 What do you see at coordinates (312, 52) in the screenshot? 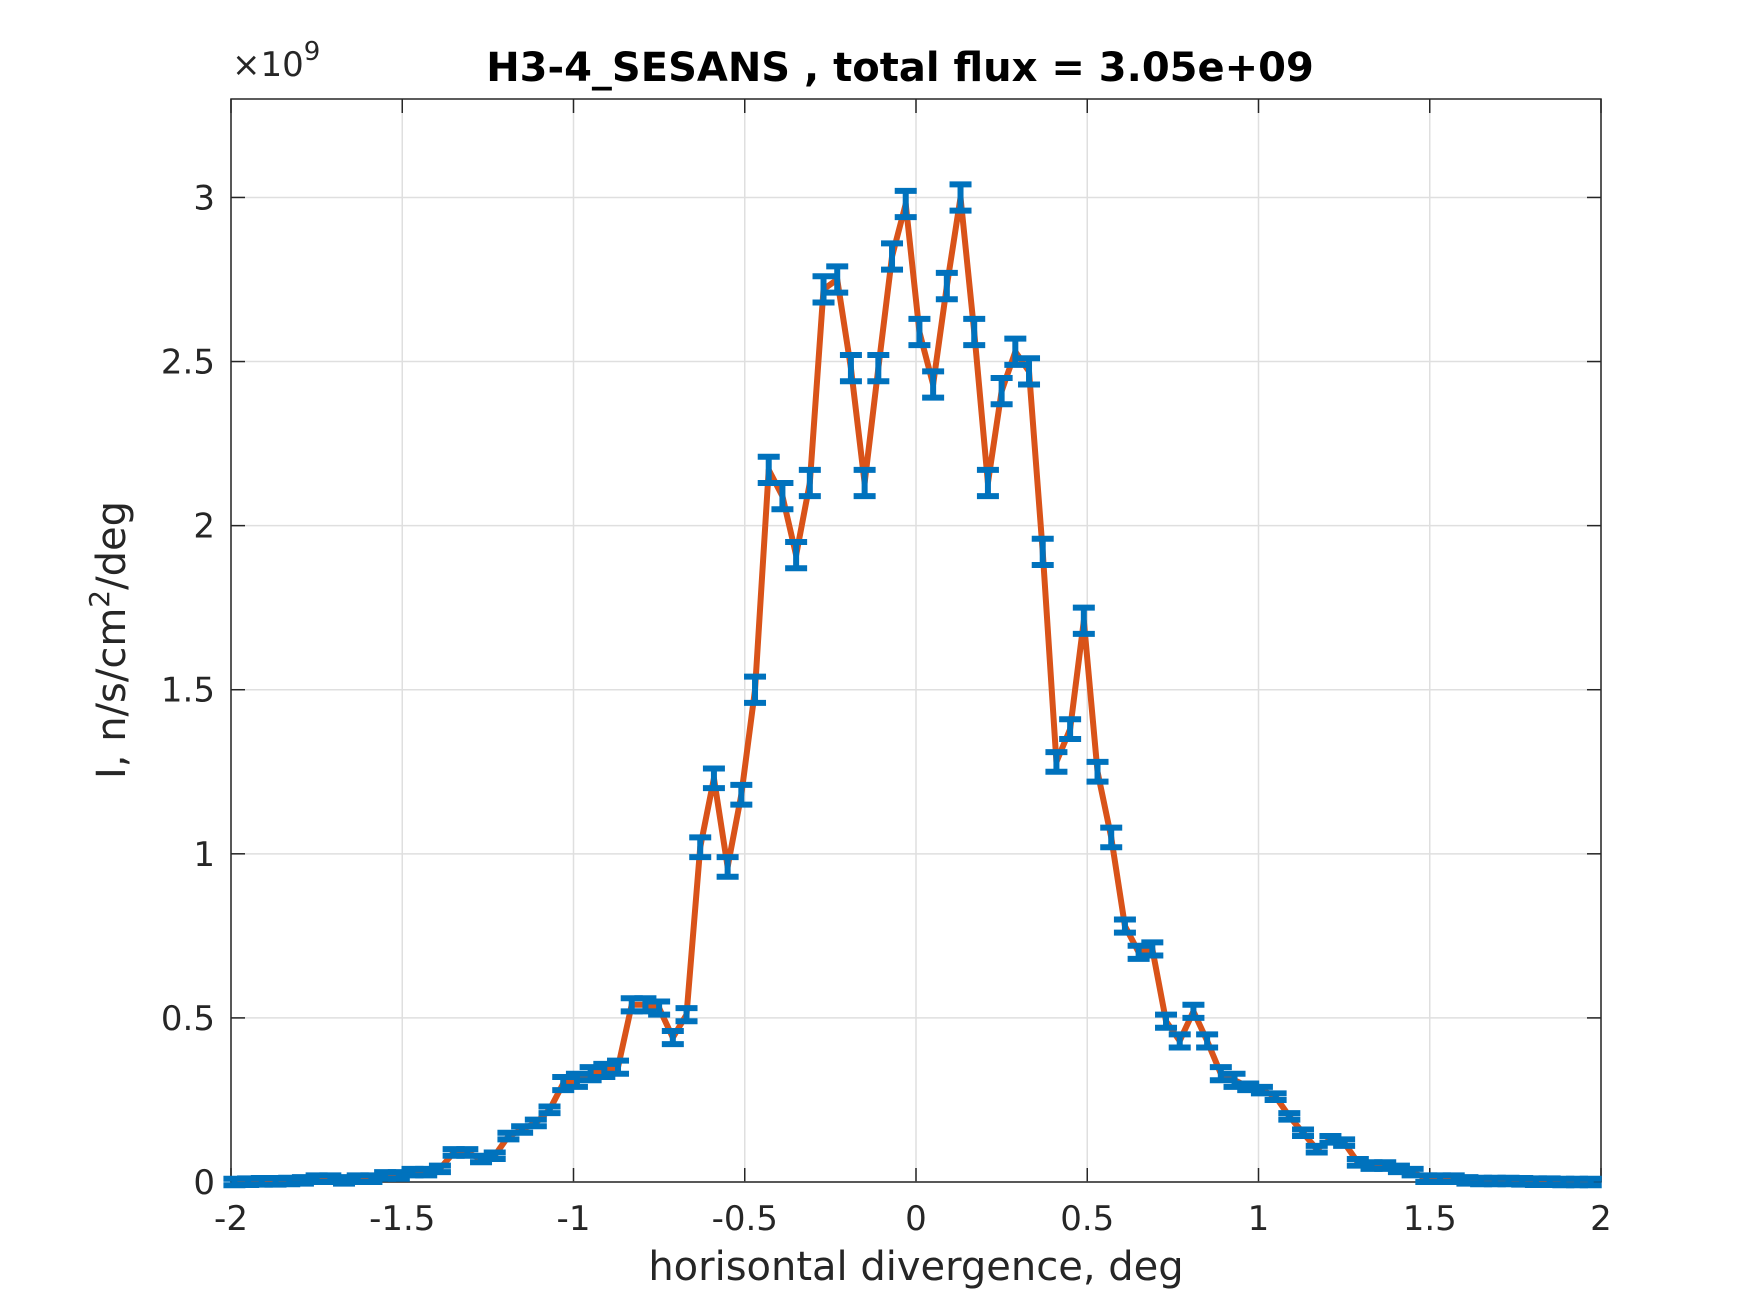
I see `y-exponent-power: 9` at bounding box center [312, 52].